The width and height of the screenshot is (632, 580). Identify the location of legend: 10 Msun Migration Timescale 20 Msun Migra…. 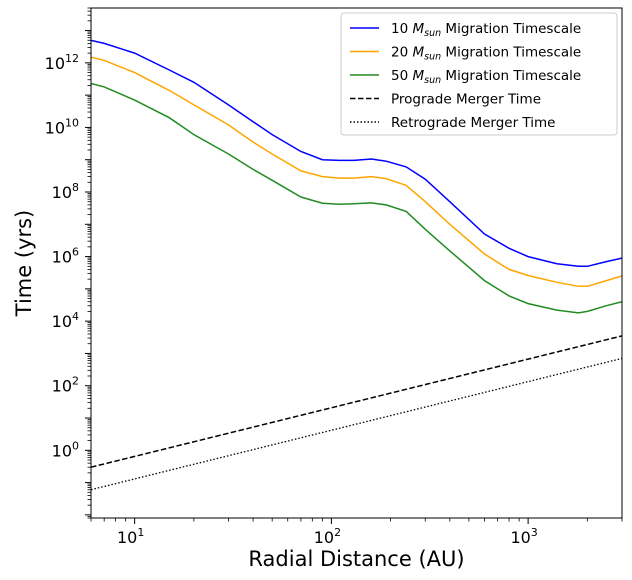
(479, 74).